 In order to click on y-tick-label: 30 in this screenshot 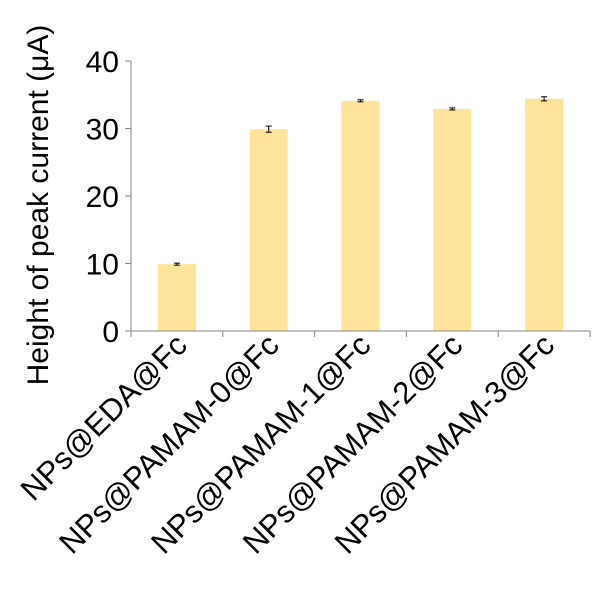, I will do `click(102, 130)`.